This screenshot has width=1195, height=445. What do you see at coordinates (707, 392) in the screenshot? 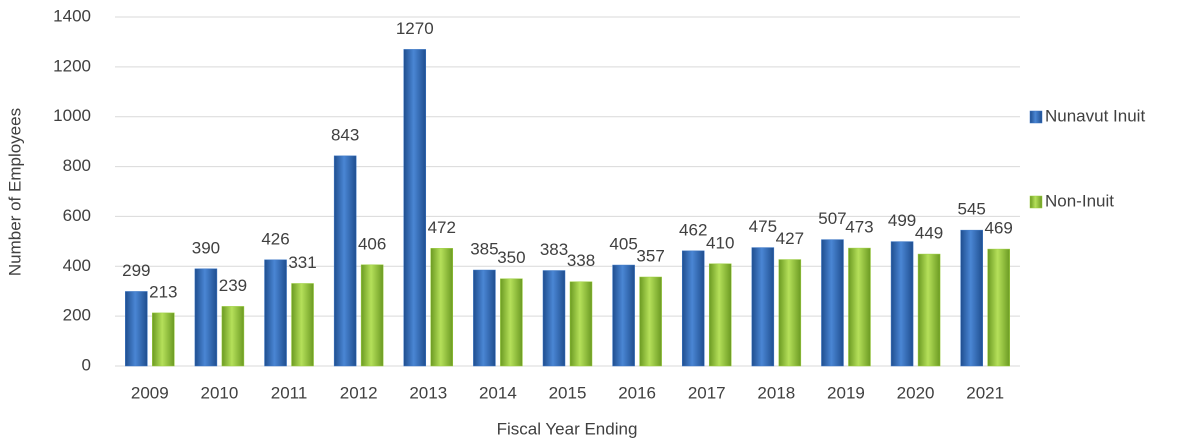
I see `x-tick-label: 2017` at bounding box center [707, 392].